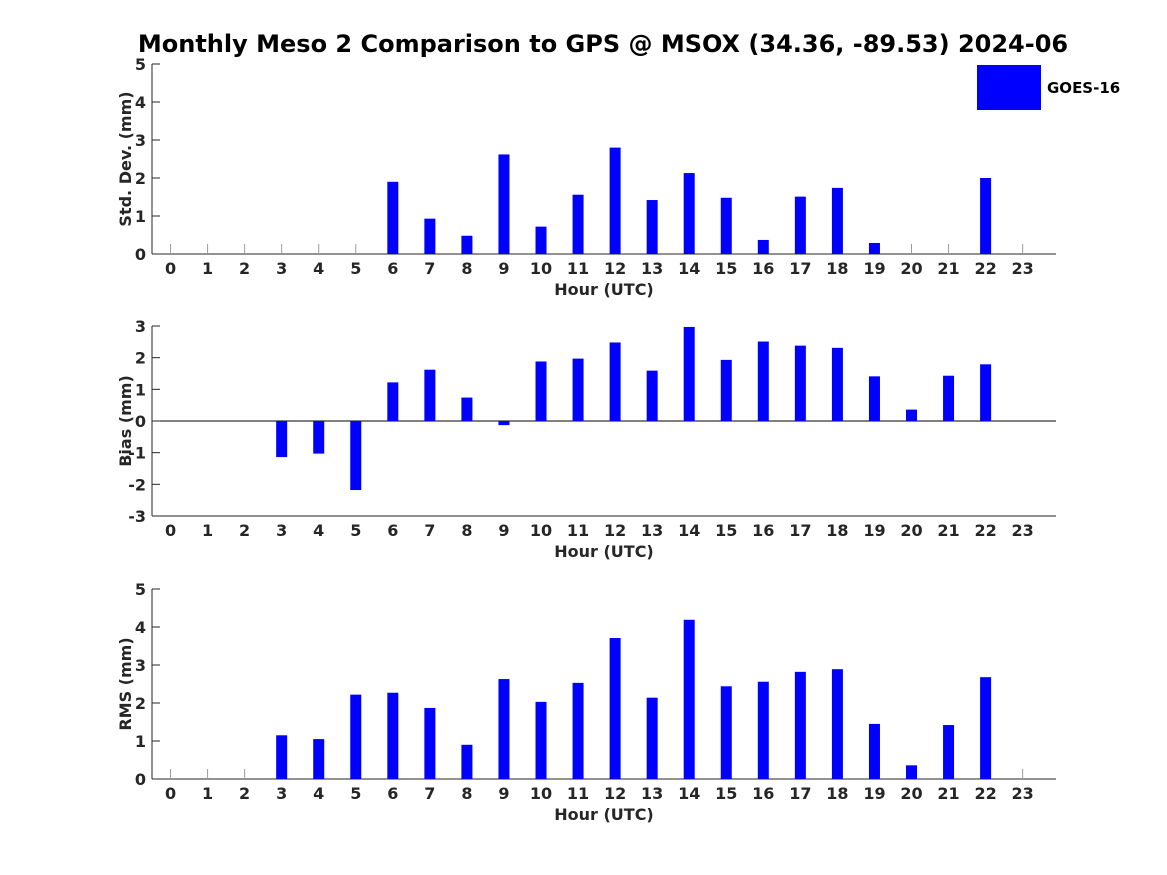  I want to click on legend-label: GOES-16, so click(1083, 88).